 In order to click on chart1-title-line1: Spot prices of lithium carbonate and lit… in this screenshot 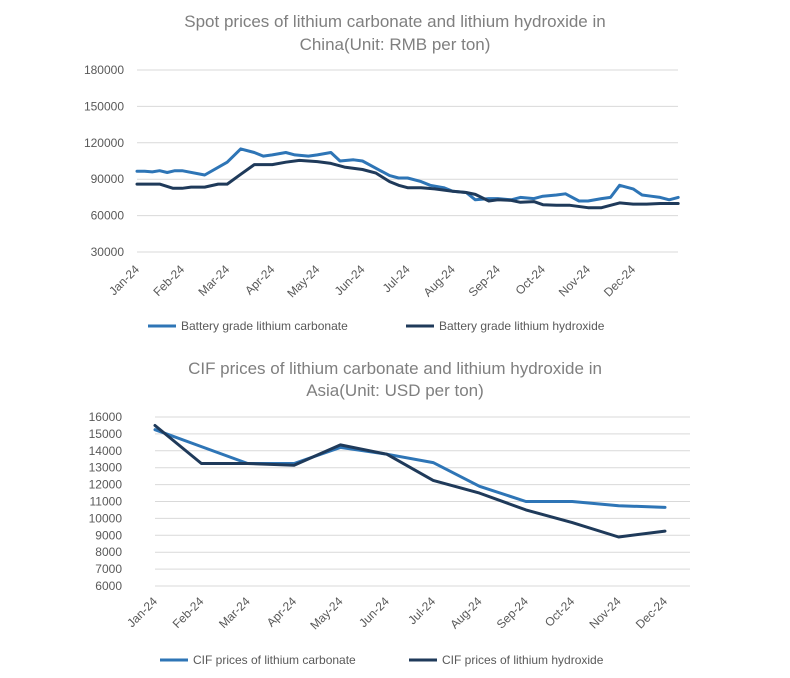, I will do `click(394, 21)`.